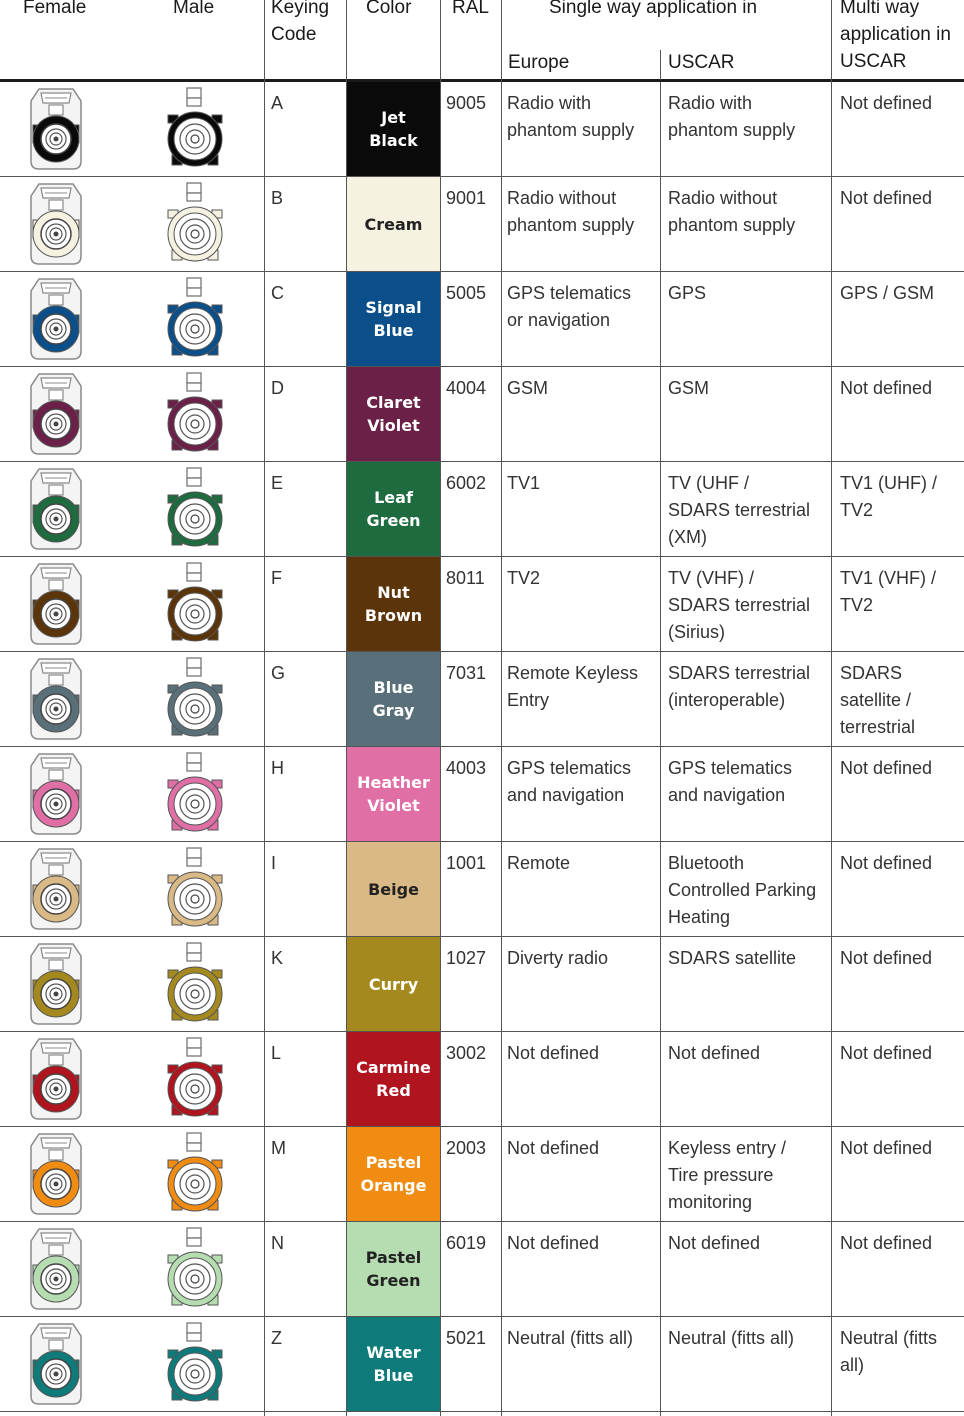 This screenshot has height=1416, width=964. I want to click on color-swatch: Heather Violet, so click(393, 794).